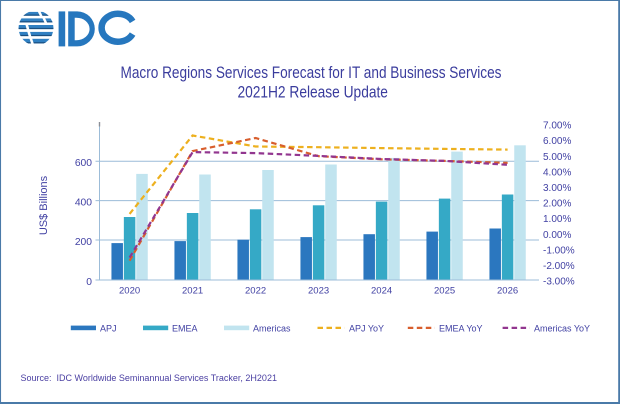 This screenshot has height=404, width=620. What do you see at coordinates (318, 291) in the screenshot?
I see `svg-text: 2023` at bounding box center [318, 291].